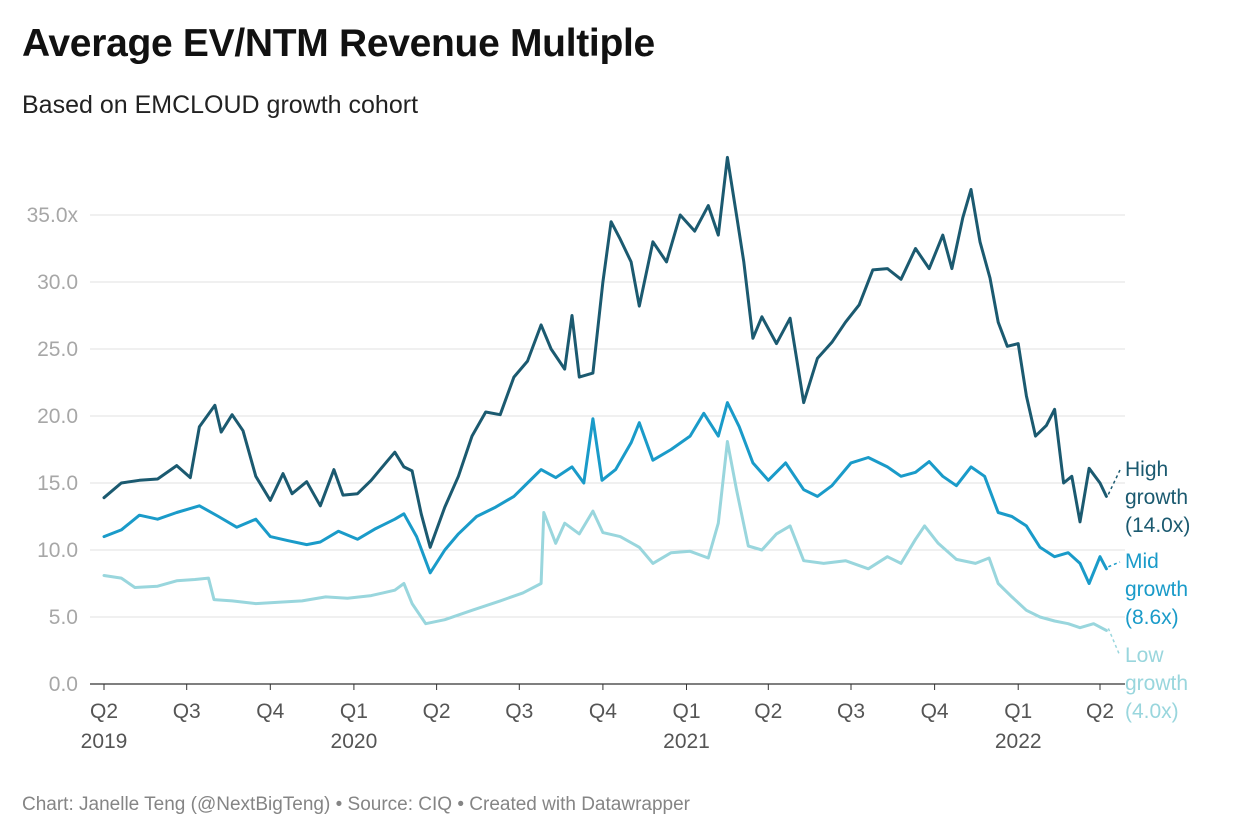  Describe the element at coordinates (220, 105) in the screenshot. I see `chart-subtitle: Based on EMCLOUD growth cohort` at that location.